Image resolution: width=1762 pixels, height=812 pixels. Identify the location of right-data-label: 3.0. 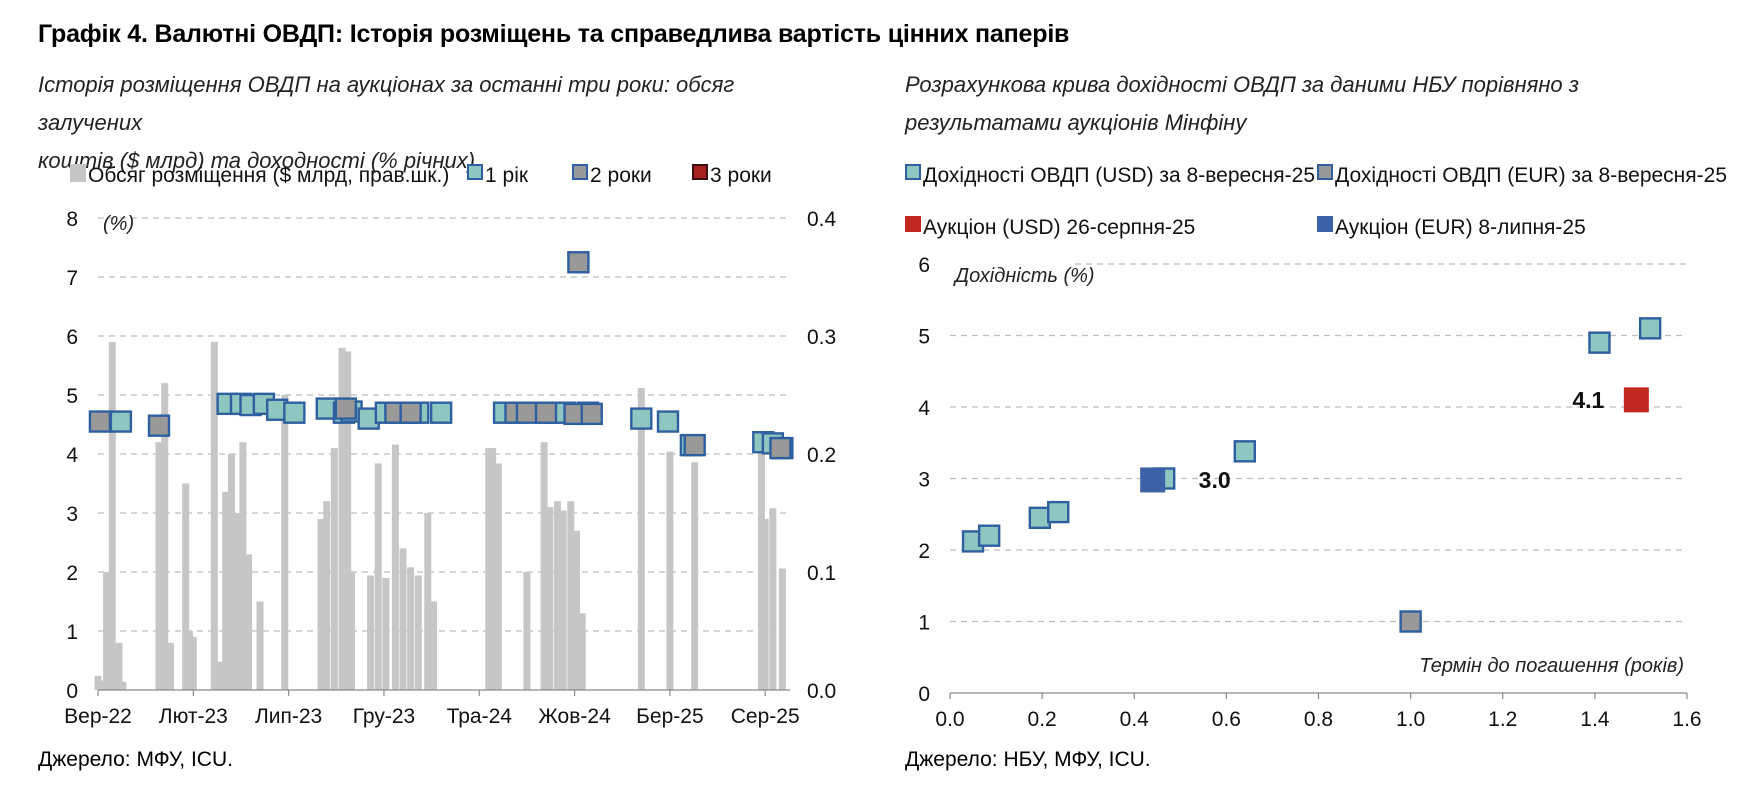
(1215, 480).